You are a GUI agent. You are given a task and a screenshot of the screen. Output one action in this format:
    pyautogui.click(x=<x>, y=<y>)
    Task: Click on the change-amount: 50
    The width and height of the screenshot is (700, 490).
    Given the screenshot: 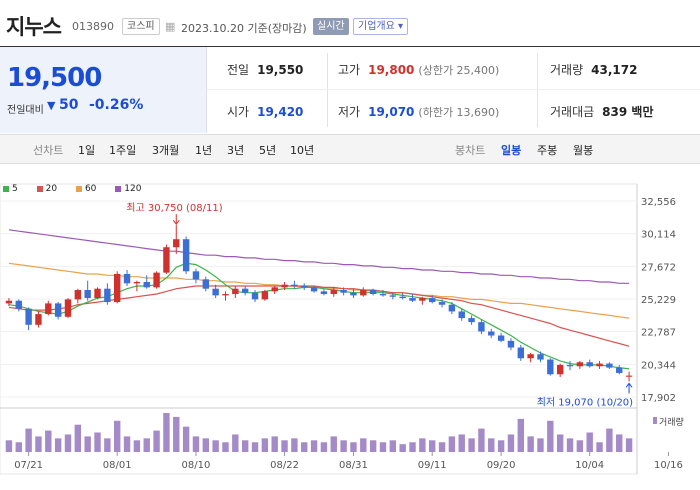 What is the action you would take?
    pyautogui.click(x=69, y=105)
    